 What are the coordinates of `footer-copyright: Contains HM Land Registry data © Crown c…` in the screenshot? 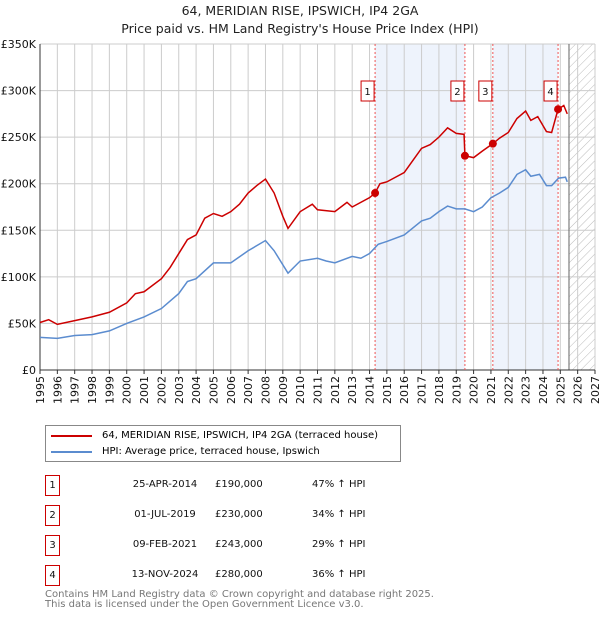 It's located at (239, 594).